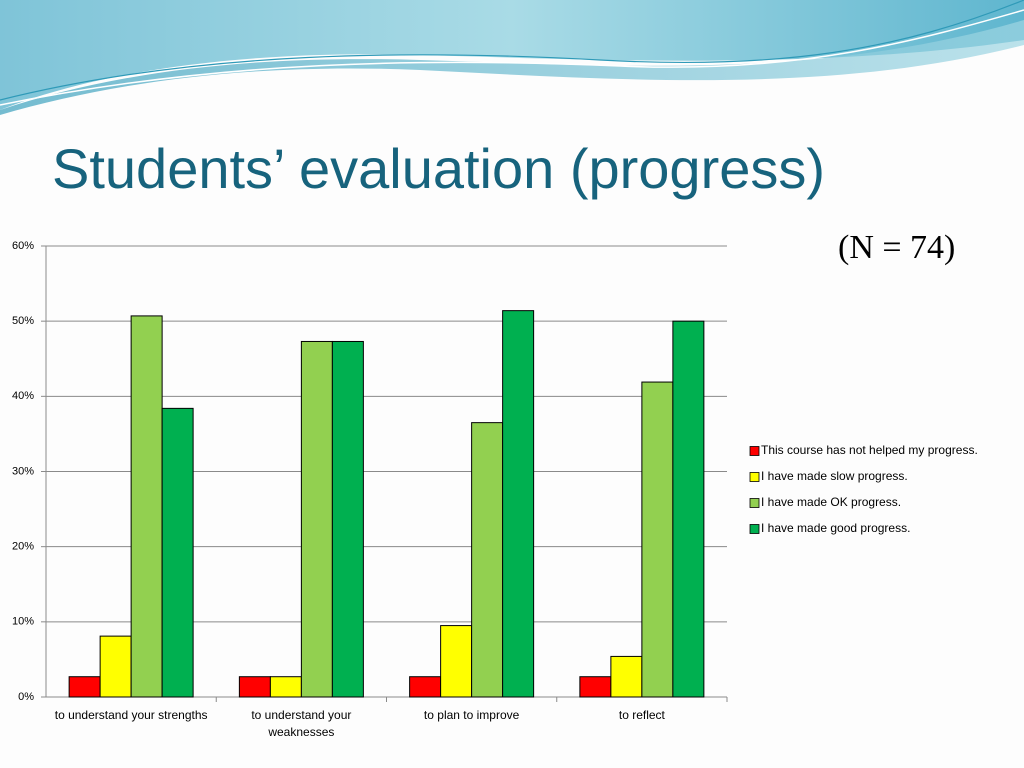 This screenshot has width=1024, height=768. Describe the element at coordinates (438, 168) in the screenshot. I see `chart-title: Students’ evaluation (progress)` at that location.